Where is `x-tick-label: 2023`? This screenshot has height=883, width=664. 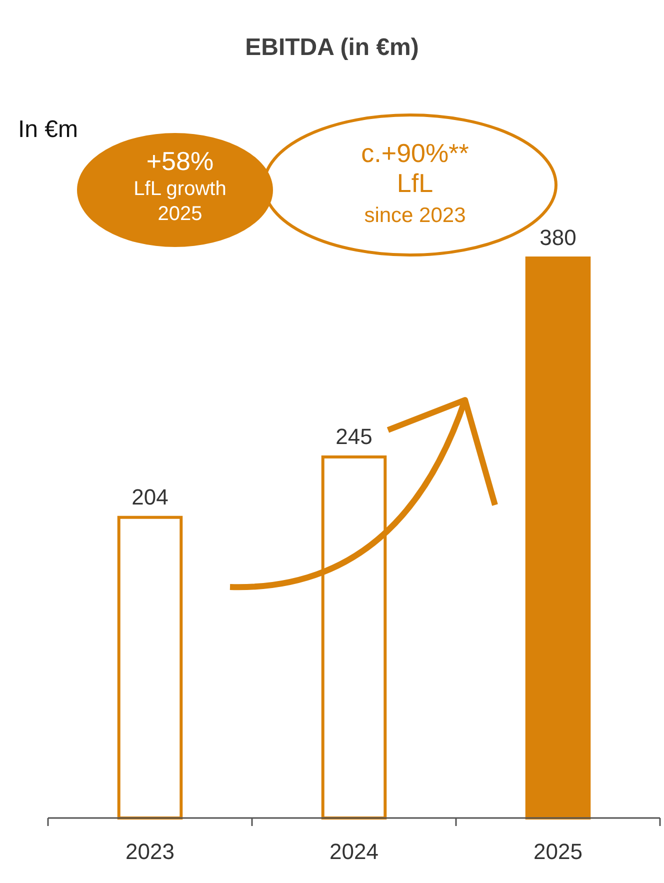
x-tick-label: 2023 is located at coordinates (150, 851).